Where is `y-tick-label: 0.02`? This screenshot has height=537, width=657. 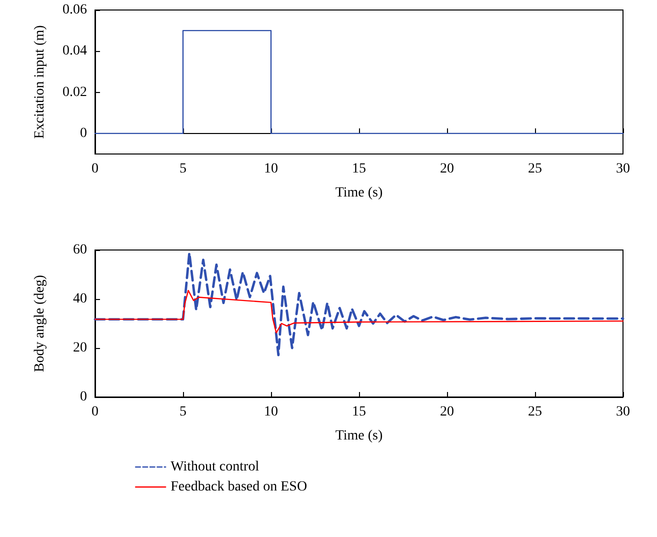 y-tick-label: 0.02 is located at coordinates (74, 92).